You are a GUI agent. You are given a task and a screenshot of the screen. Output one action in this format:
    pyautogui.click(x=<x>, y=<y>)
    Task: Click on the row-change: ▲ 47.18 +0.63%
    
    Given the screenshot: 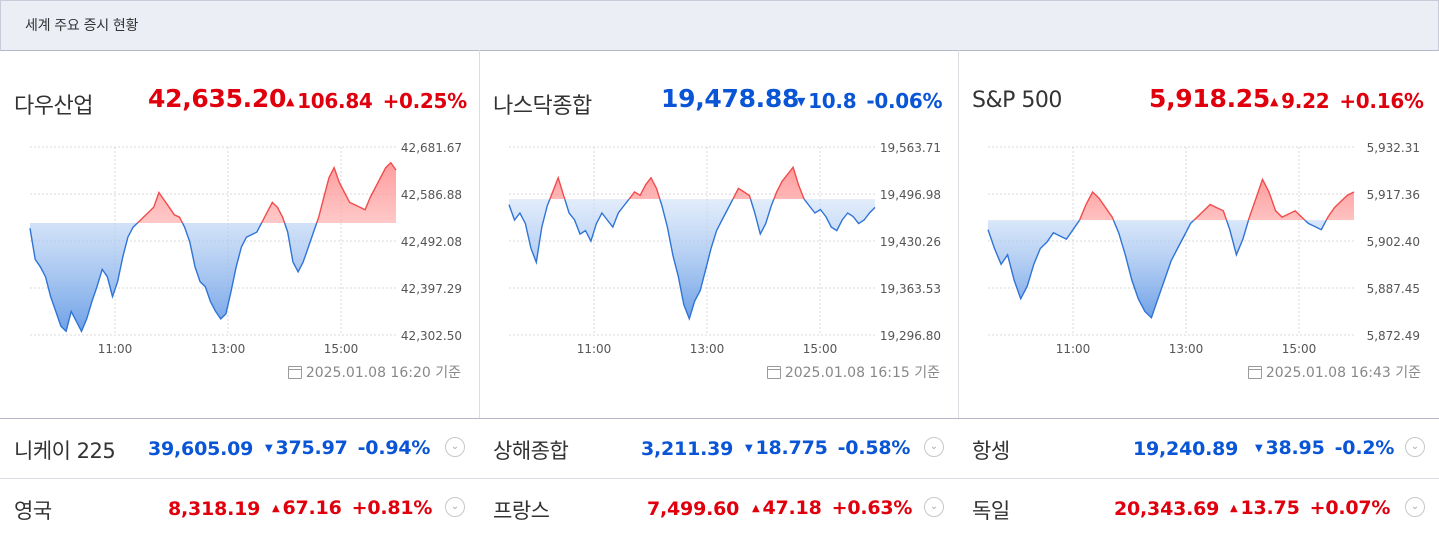 What is the action you would take?
    pyautogui.click(x=832, y=508)
    